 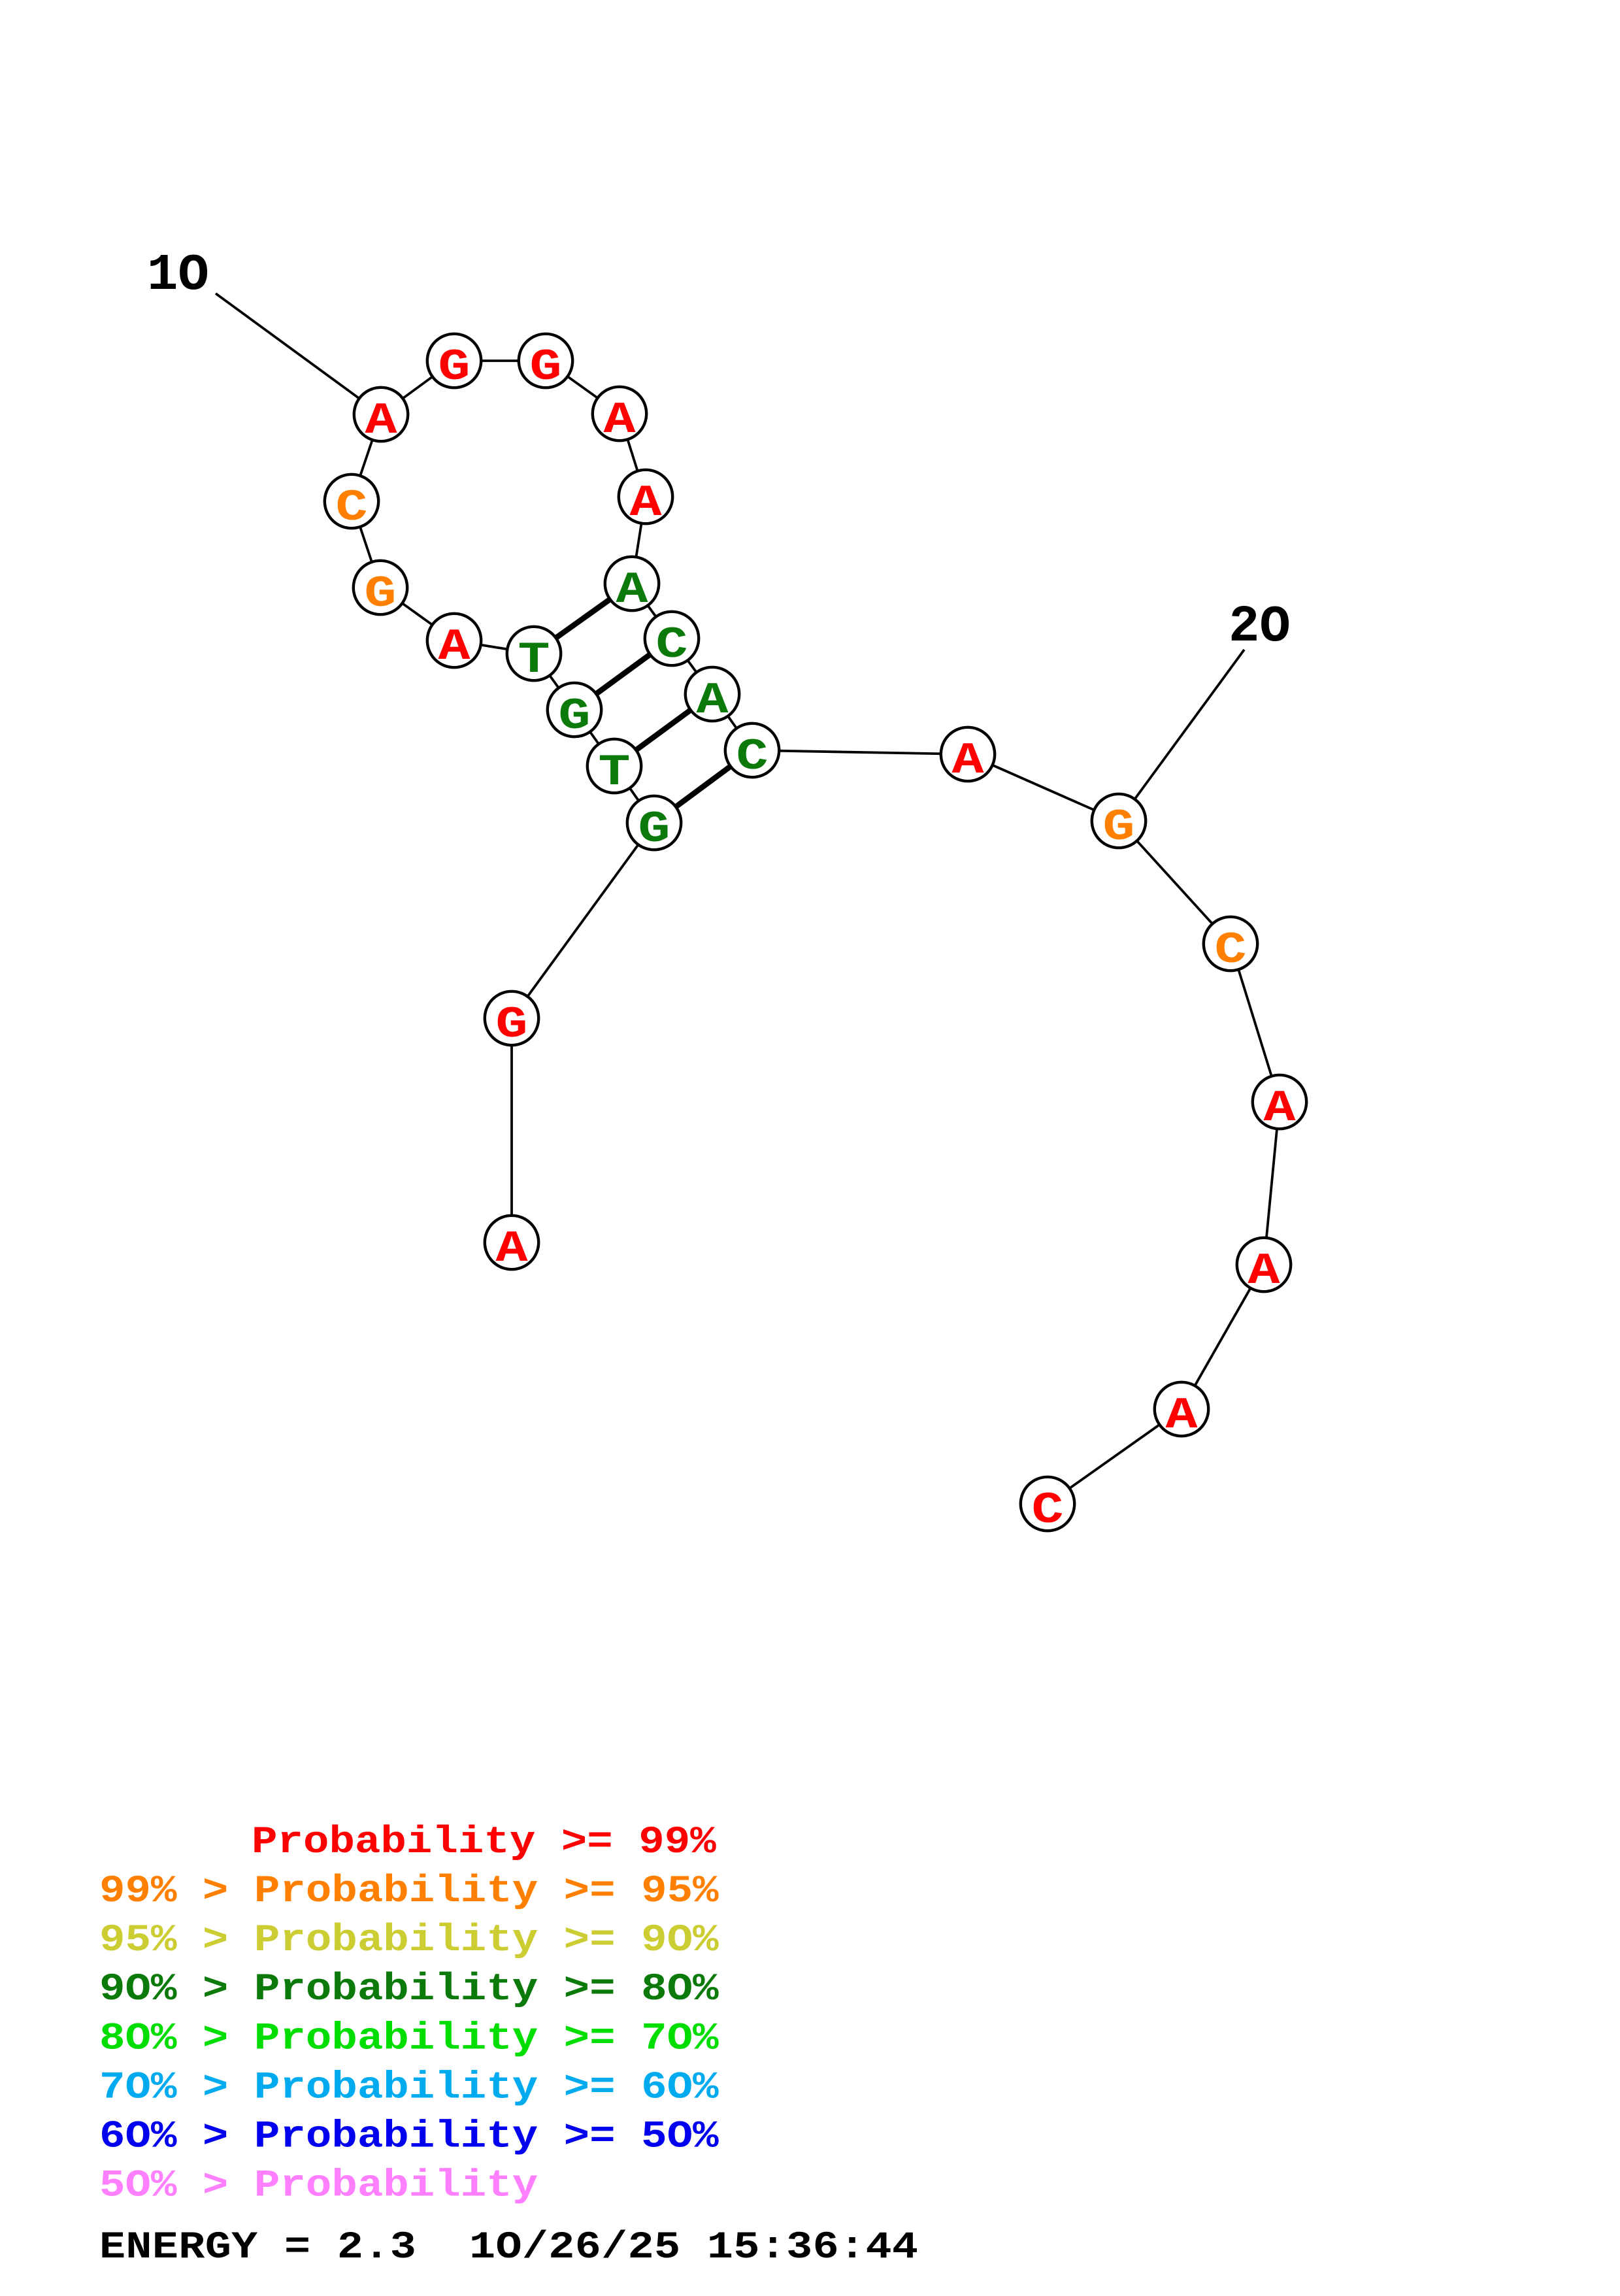 What do you see at coordinates (409, 1940) in the screenshot?
I see `svg-text: 95% > Probability >= 9O%` at bounding box center [409, 1940].